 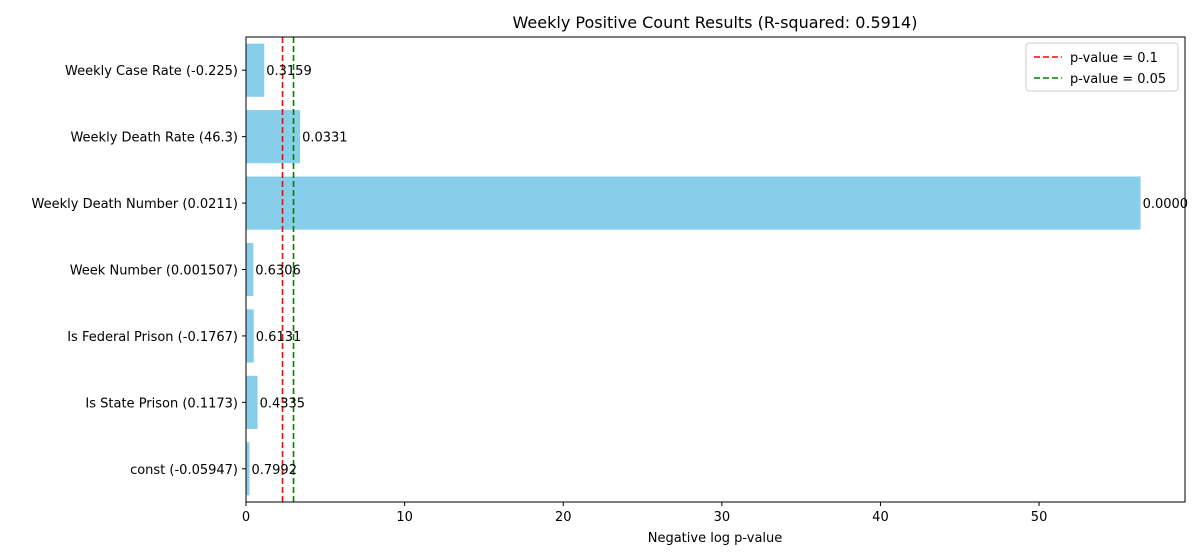 I want to click on x-tick-label: 30, so click(x=722, y=517).